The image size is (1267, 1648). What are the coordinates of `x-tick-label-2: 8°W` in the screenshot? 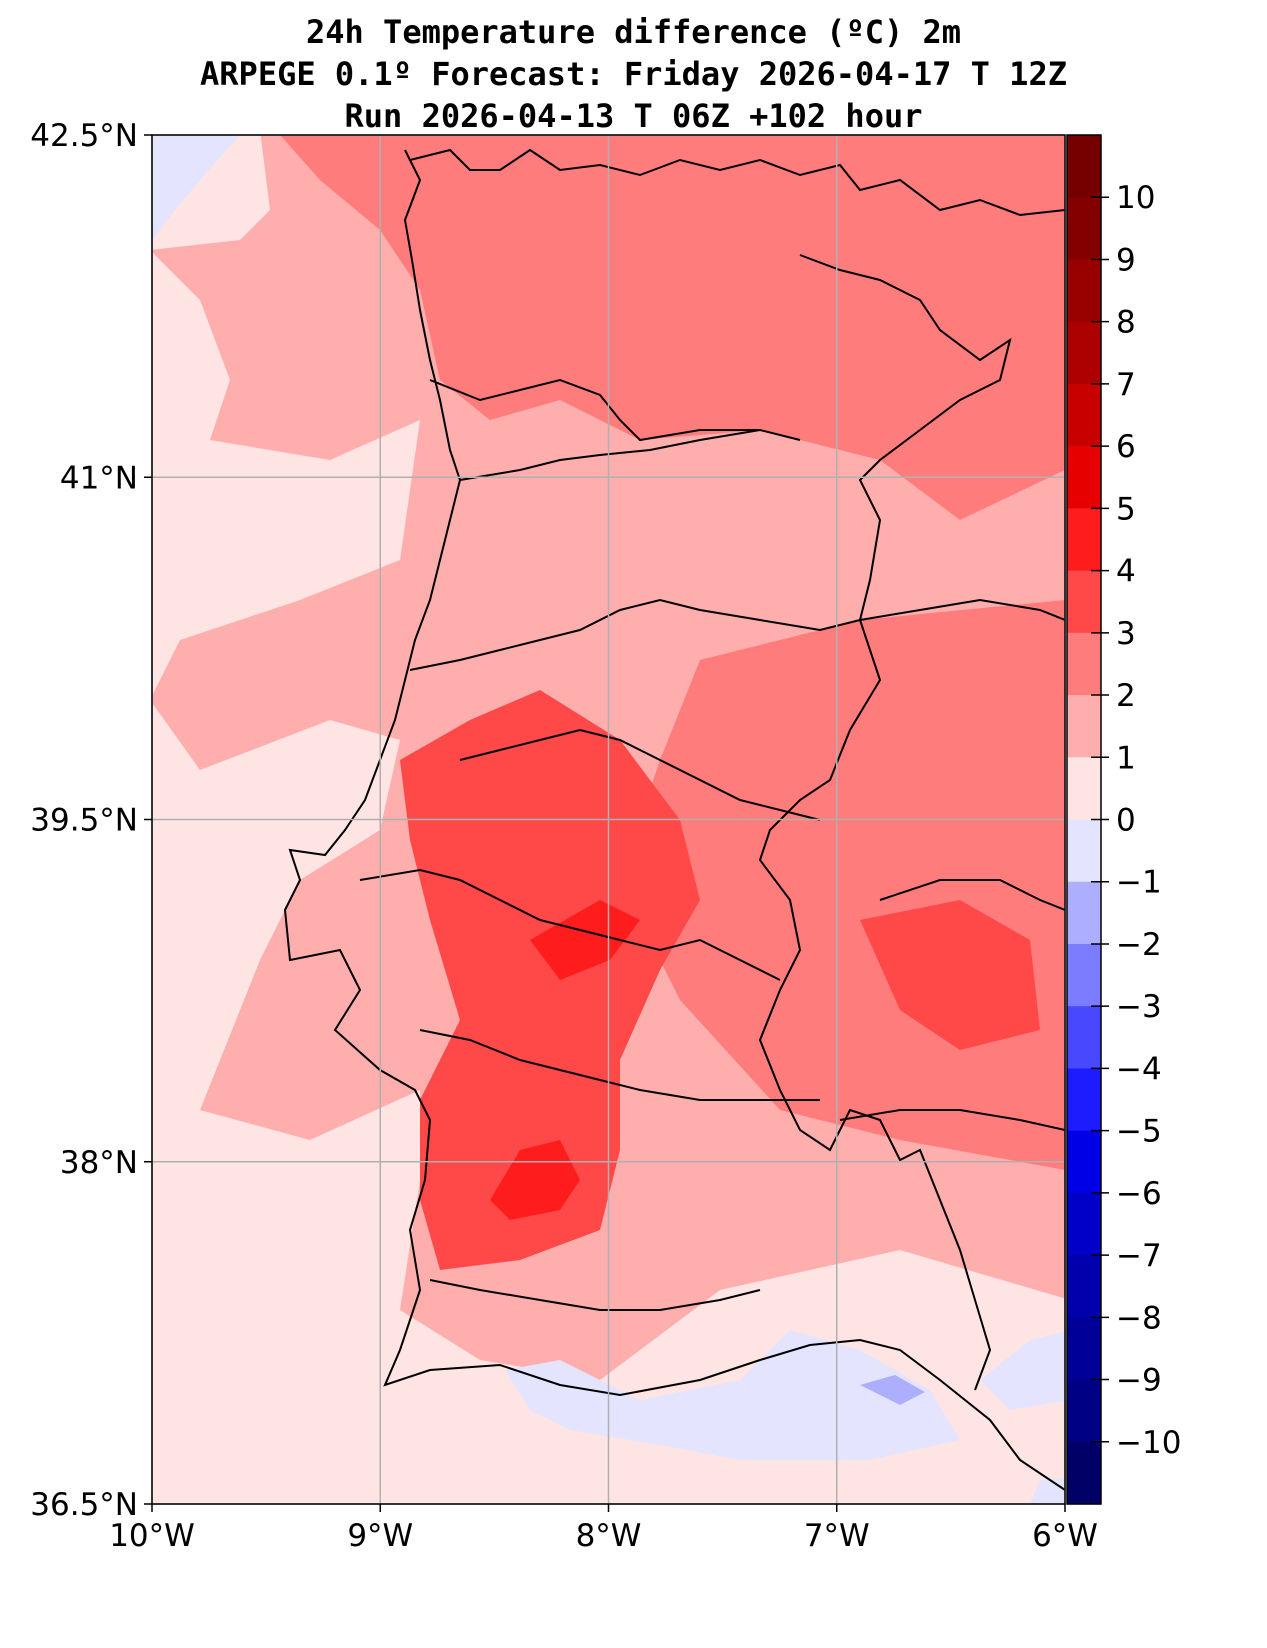 It's located at (609, 1536).